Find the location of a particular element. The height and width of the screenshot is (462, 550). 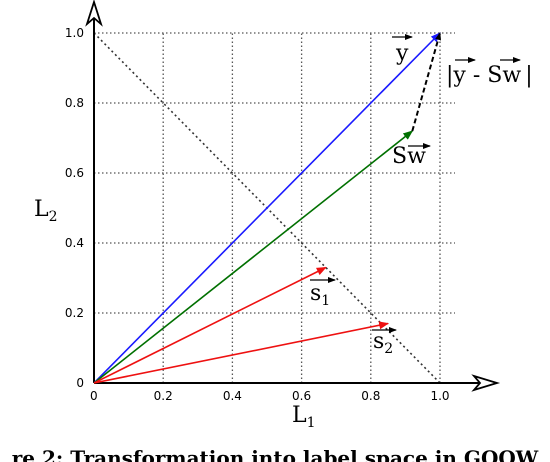

y-tick-label: 0.2 is located at coordinates (74, 313).